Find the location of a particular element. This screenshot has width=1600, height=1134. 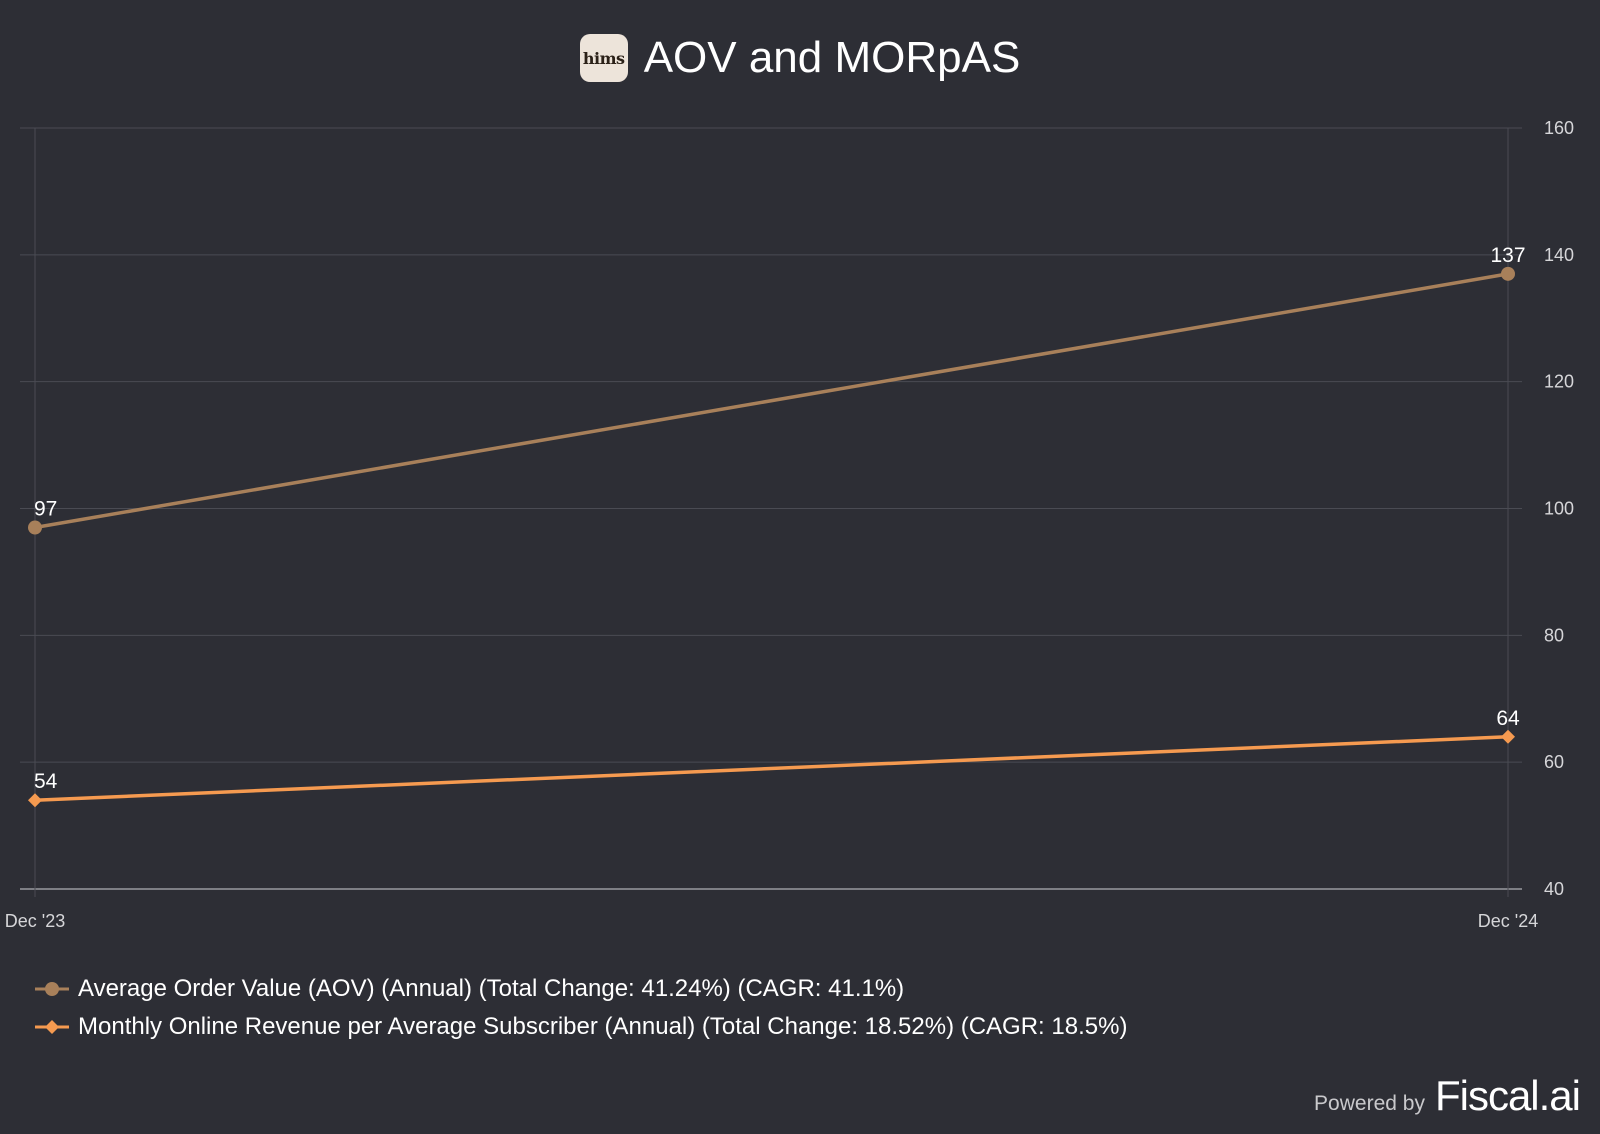

y-tick-label: 40 is located at coordinates (1554, 889).